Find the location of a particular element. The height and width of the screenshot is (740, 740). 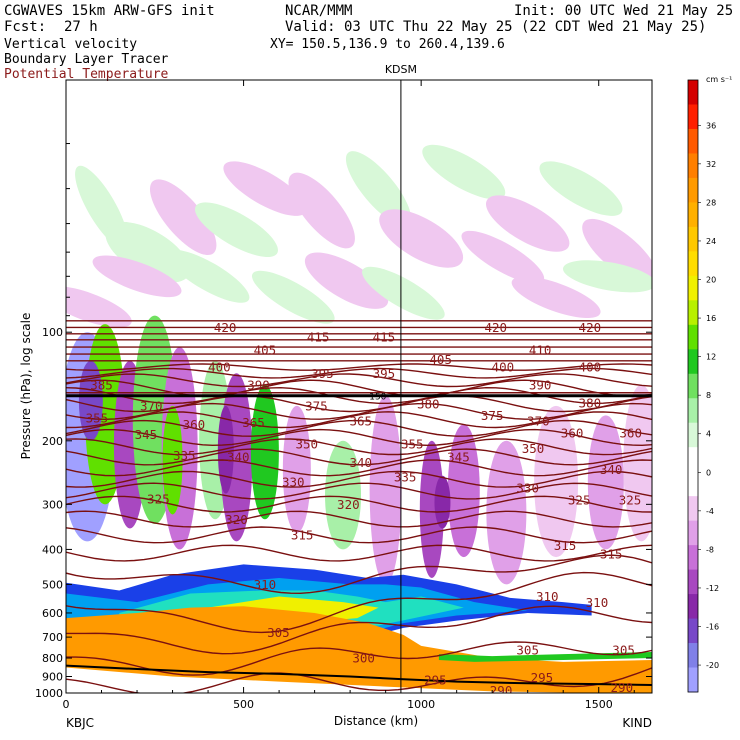

theta-label: 355 is located at coordinates (97, 418).